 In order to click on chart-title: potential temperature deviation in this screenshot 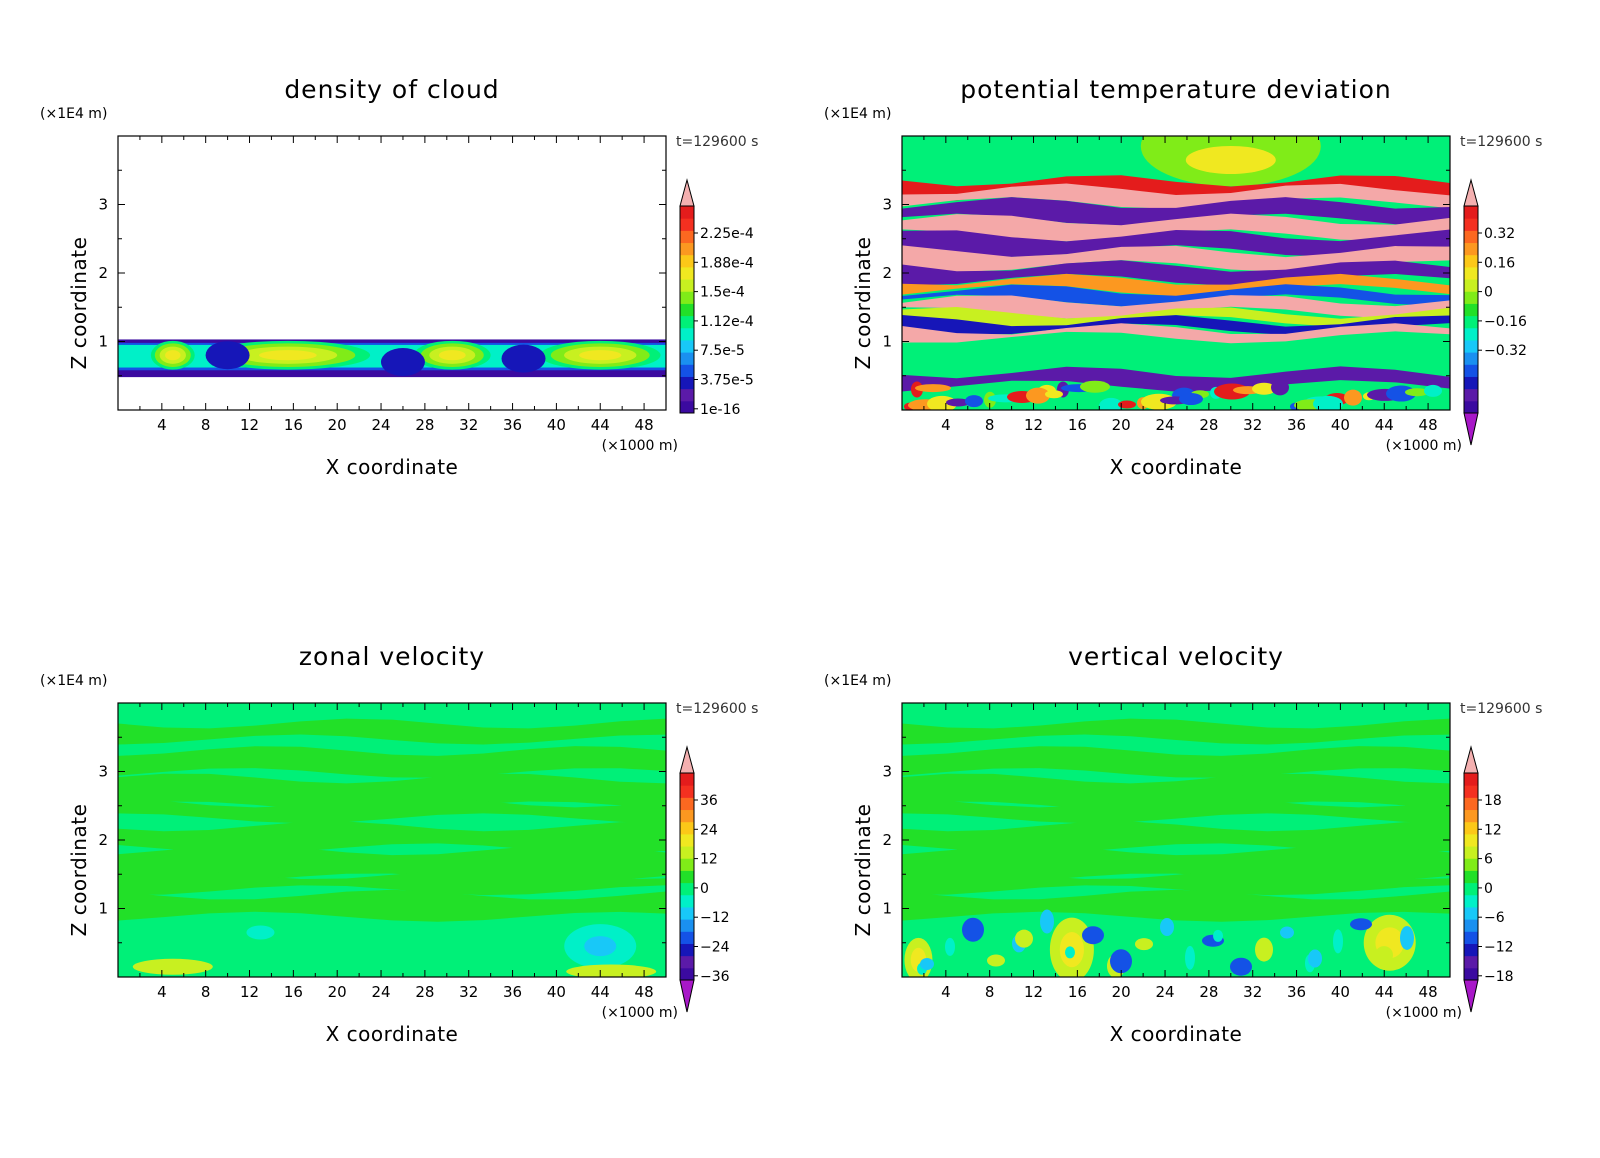, I will do `click(1175, 89)`.